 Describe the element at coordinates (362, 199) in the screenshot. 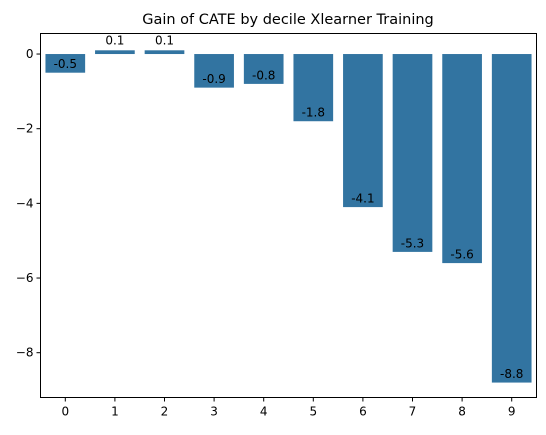

I see `data-label-6: -4.1` at that location.